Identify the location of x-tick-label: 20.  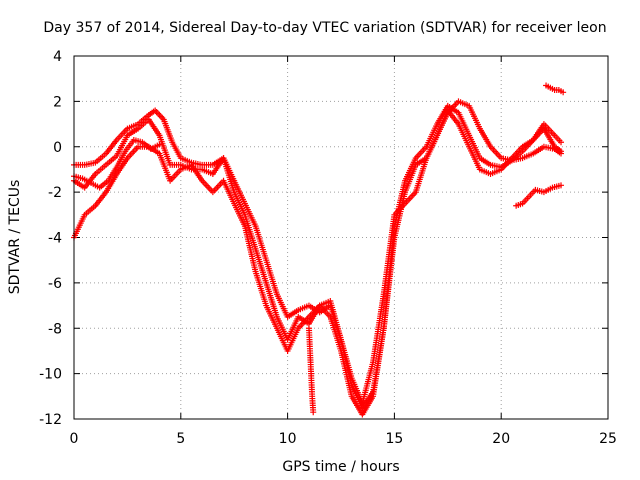
(501, 439).